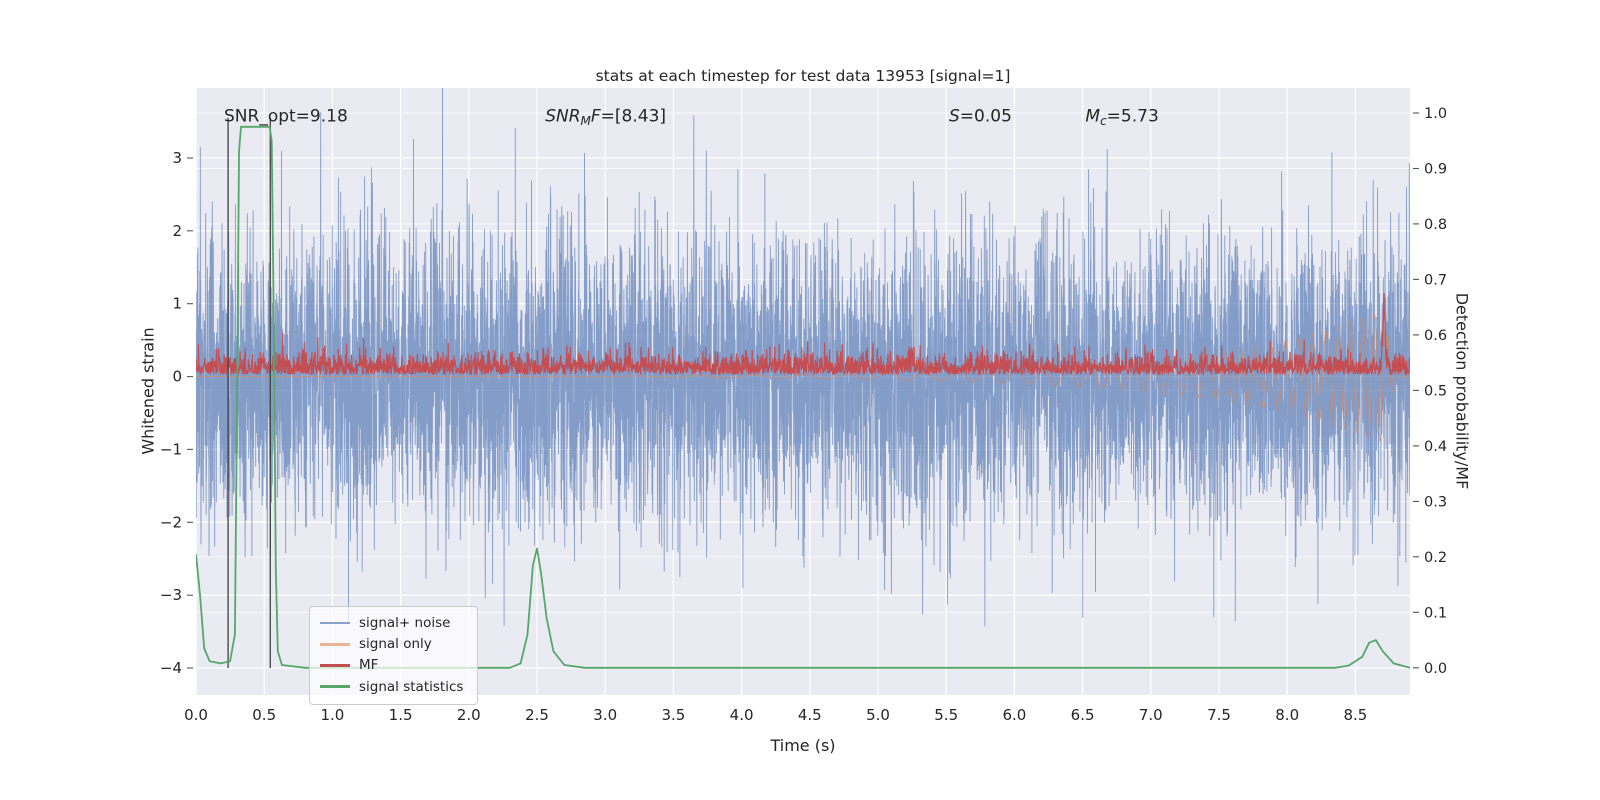 The width and height of the screenshot is (1600, 800). Describe the element at coordinates (335, 644) in the screenshot. I see `legend-swatch-signal-only` at that location.